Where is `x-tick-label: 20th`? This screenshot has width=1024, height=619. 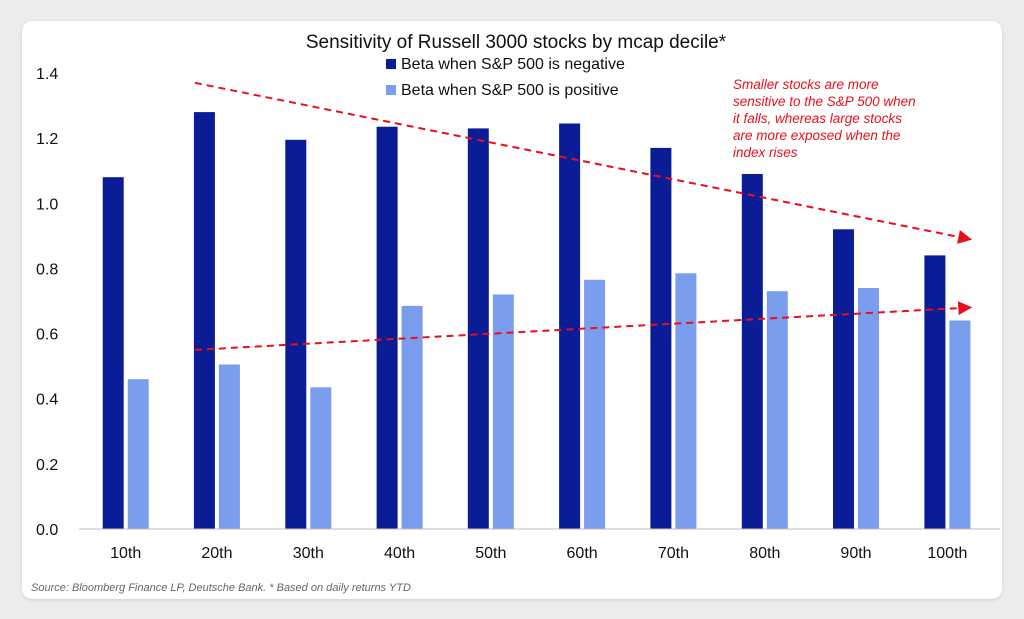 x-tick-label: 20th is located at coordinates (216, 553).